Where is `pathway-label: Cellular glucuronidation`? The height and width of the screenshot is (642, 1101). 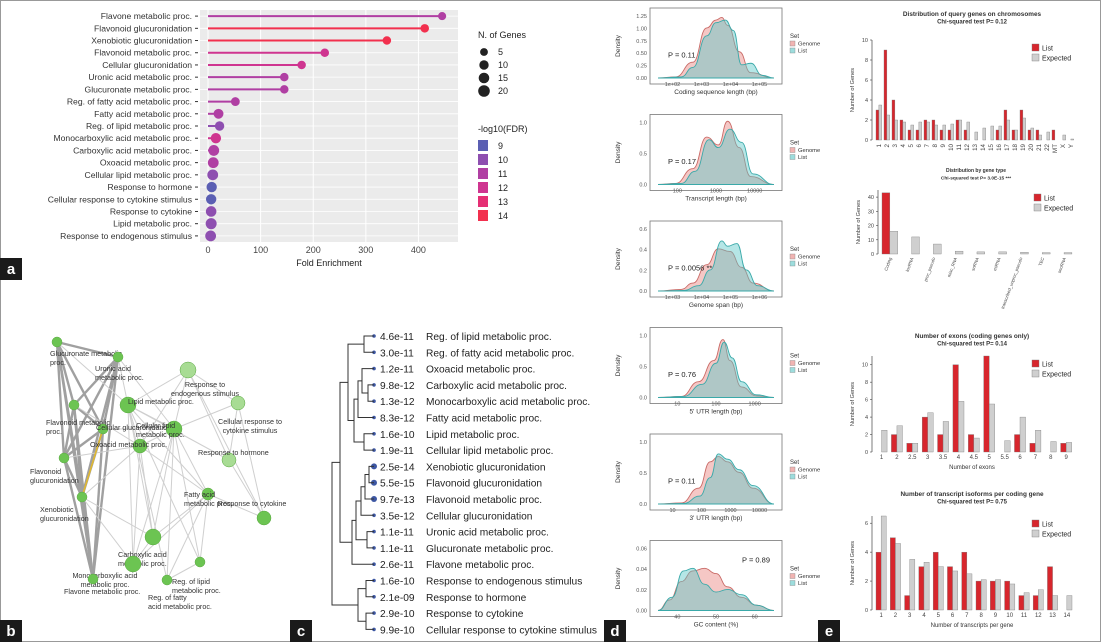 pathway-label: Cellular glucuronidation is located at coordinates (147, 65).